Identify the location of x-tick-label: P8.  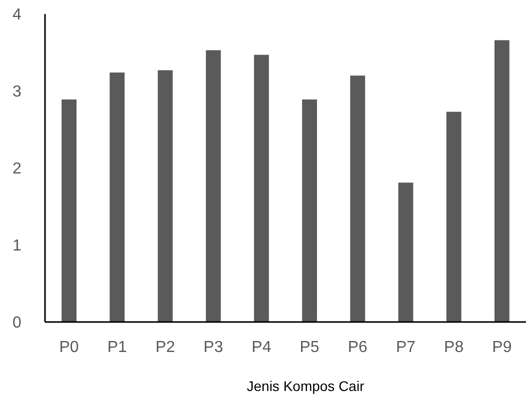
(454, 347).